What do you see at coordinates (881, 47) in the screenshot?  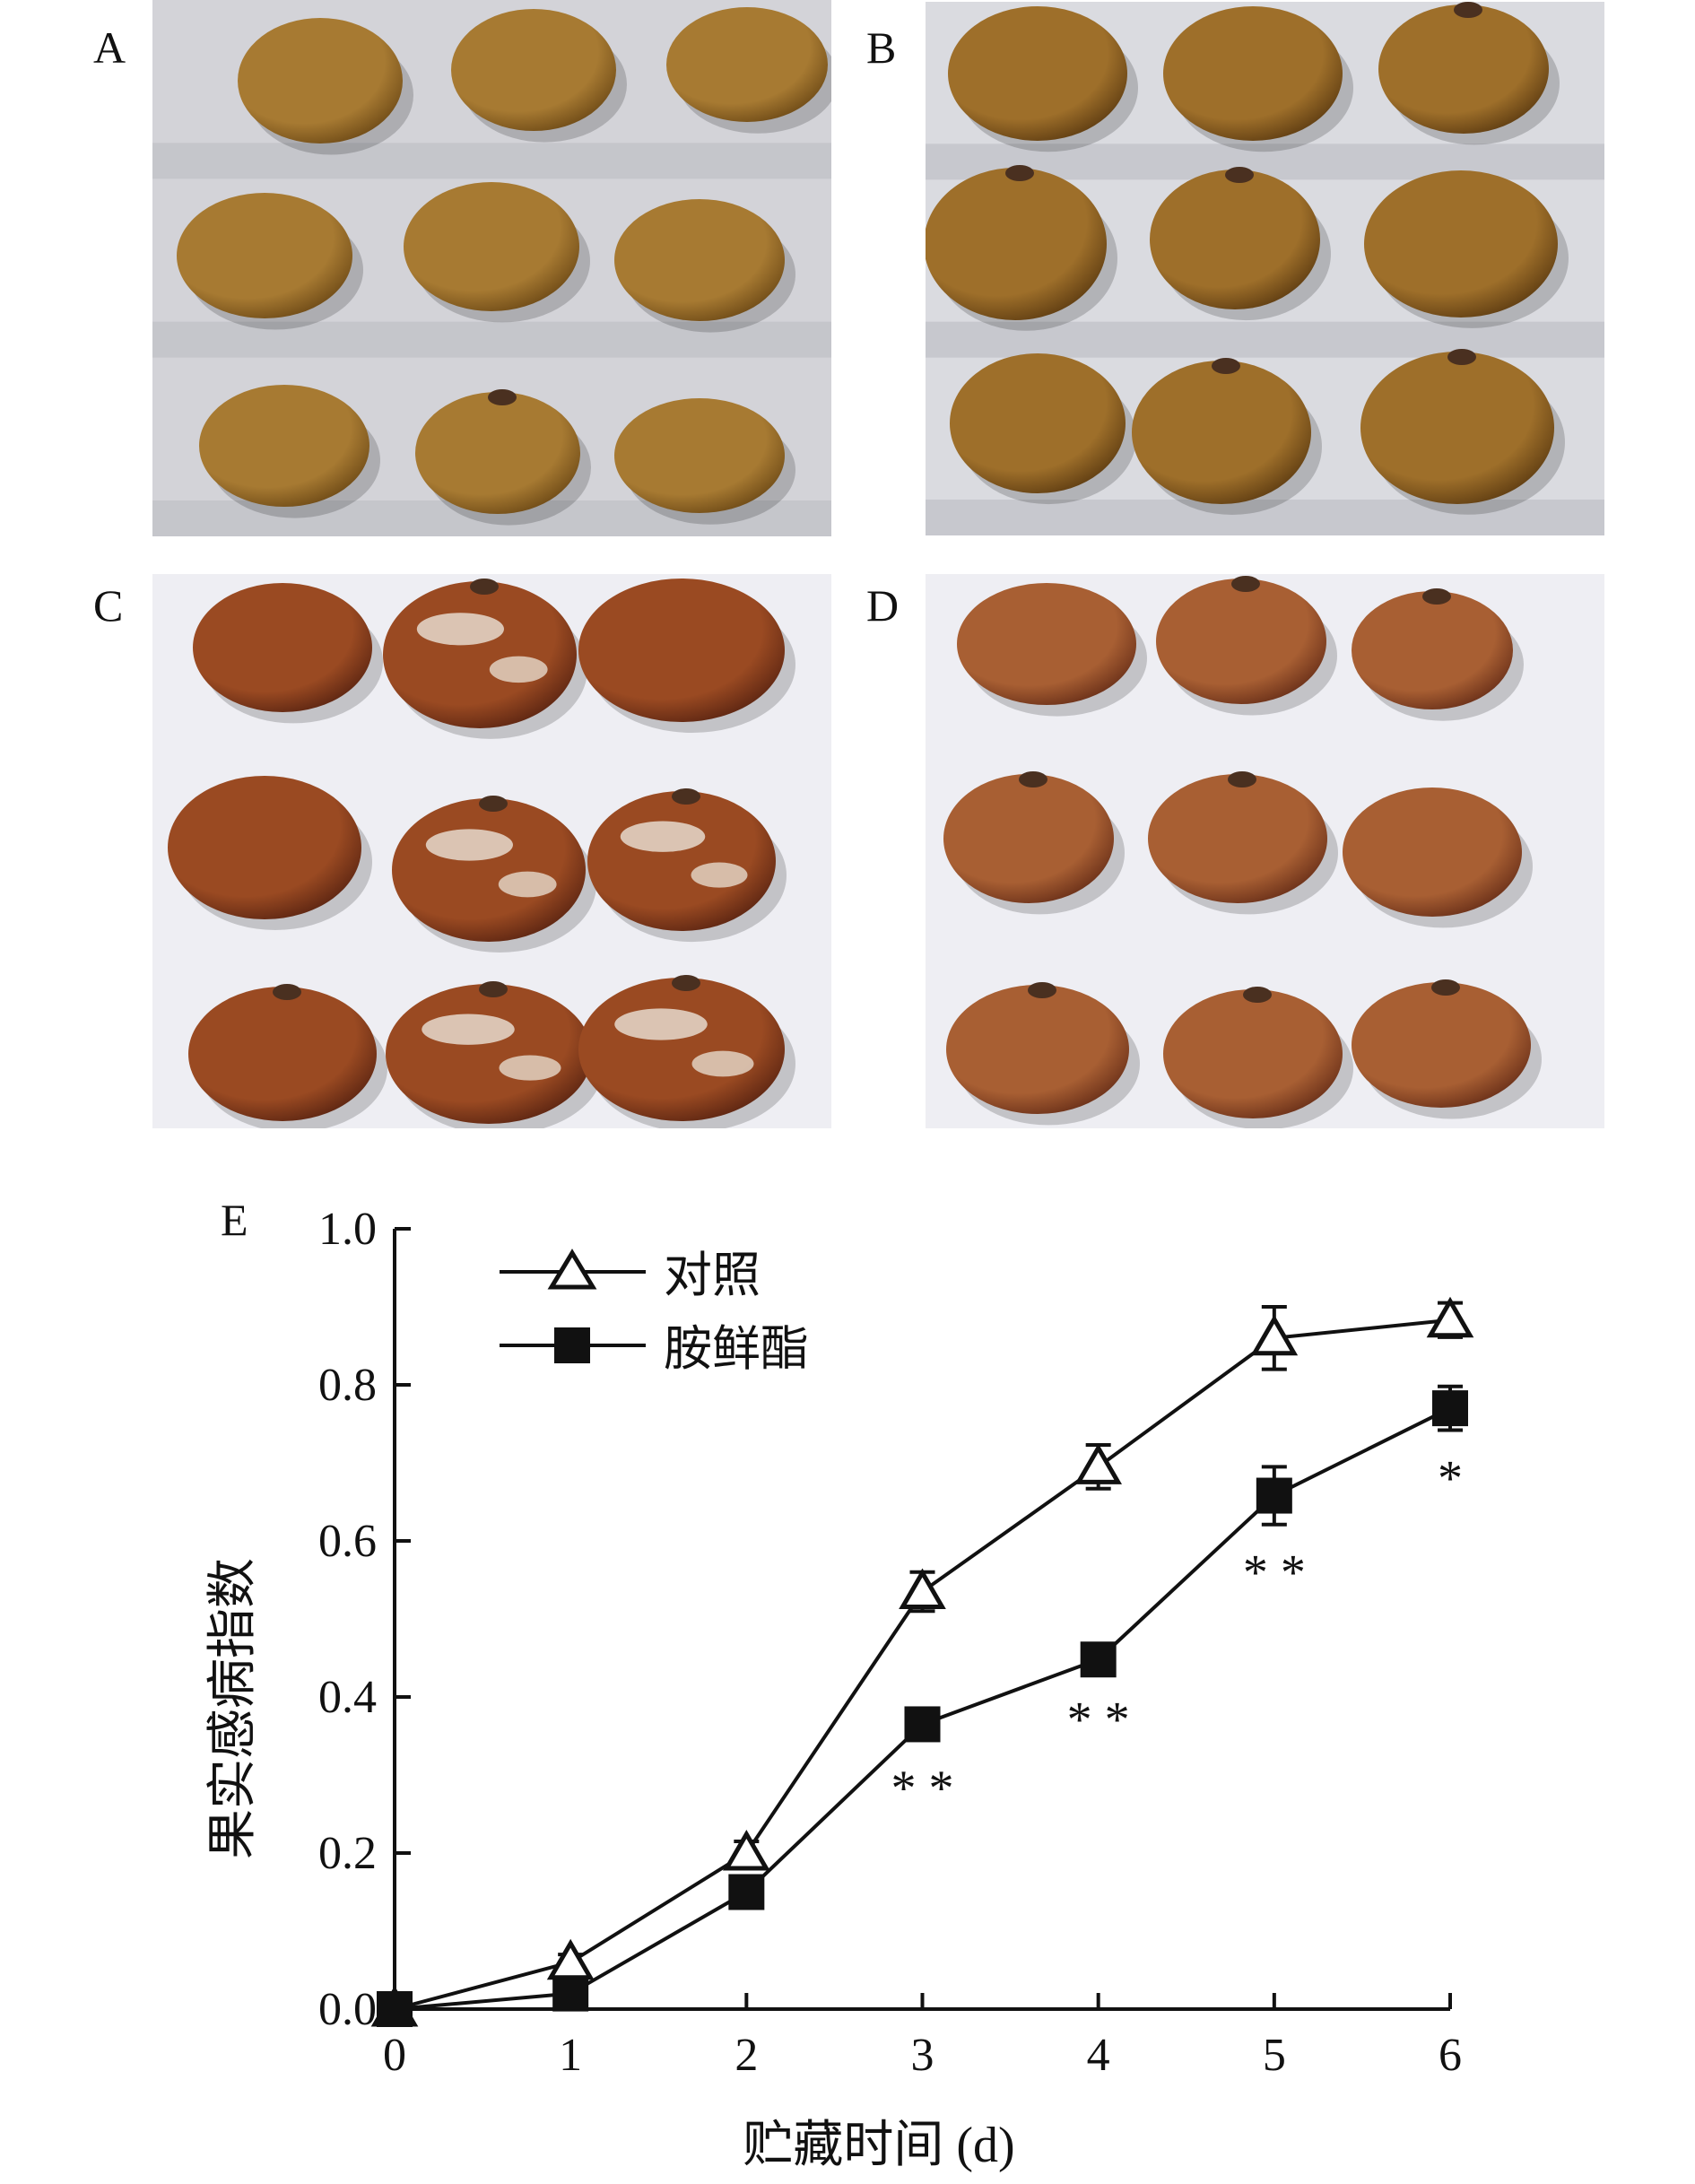 I see `panel-label-b: B` at bounding box center [881, 47].